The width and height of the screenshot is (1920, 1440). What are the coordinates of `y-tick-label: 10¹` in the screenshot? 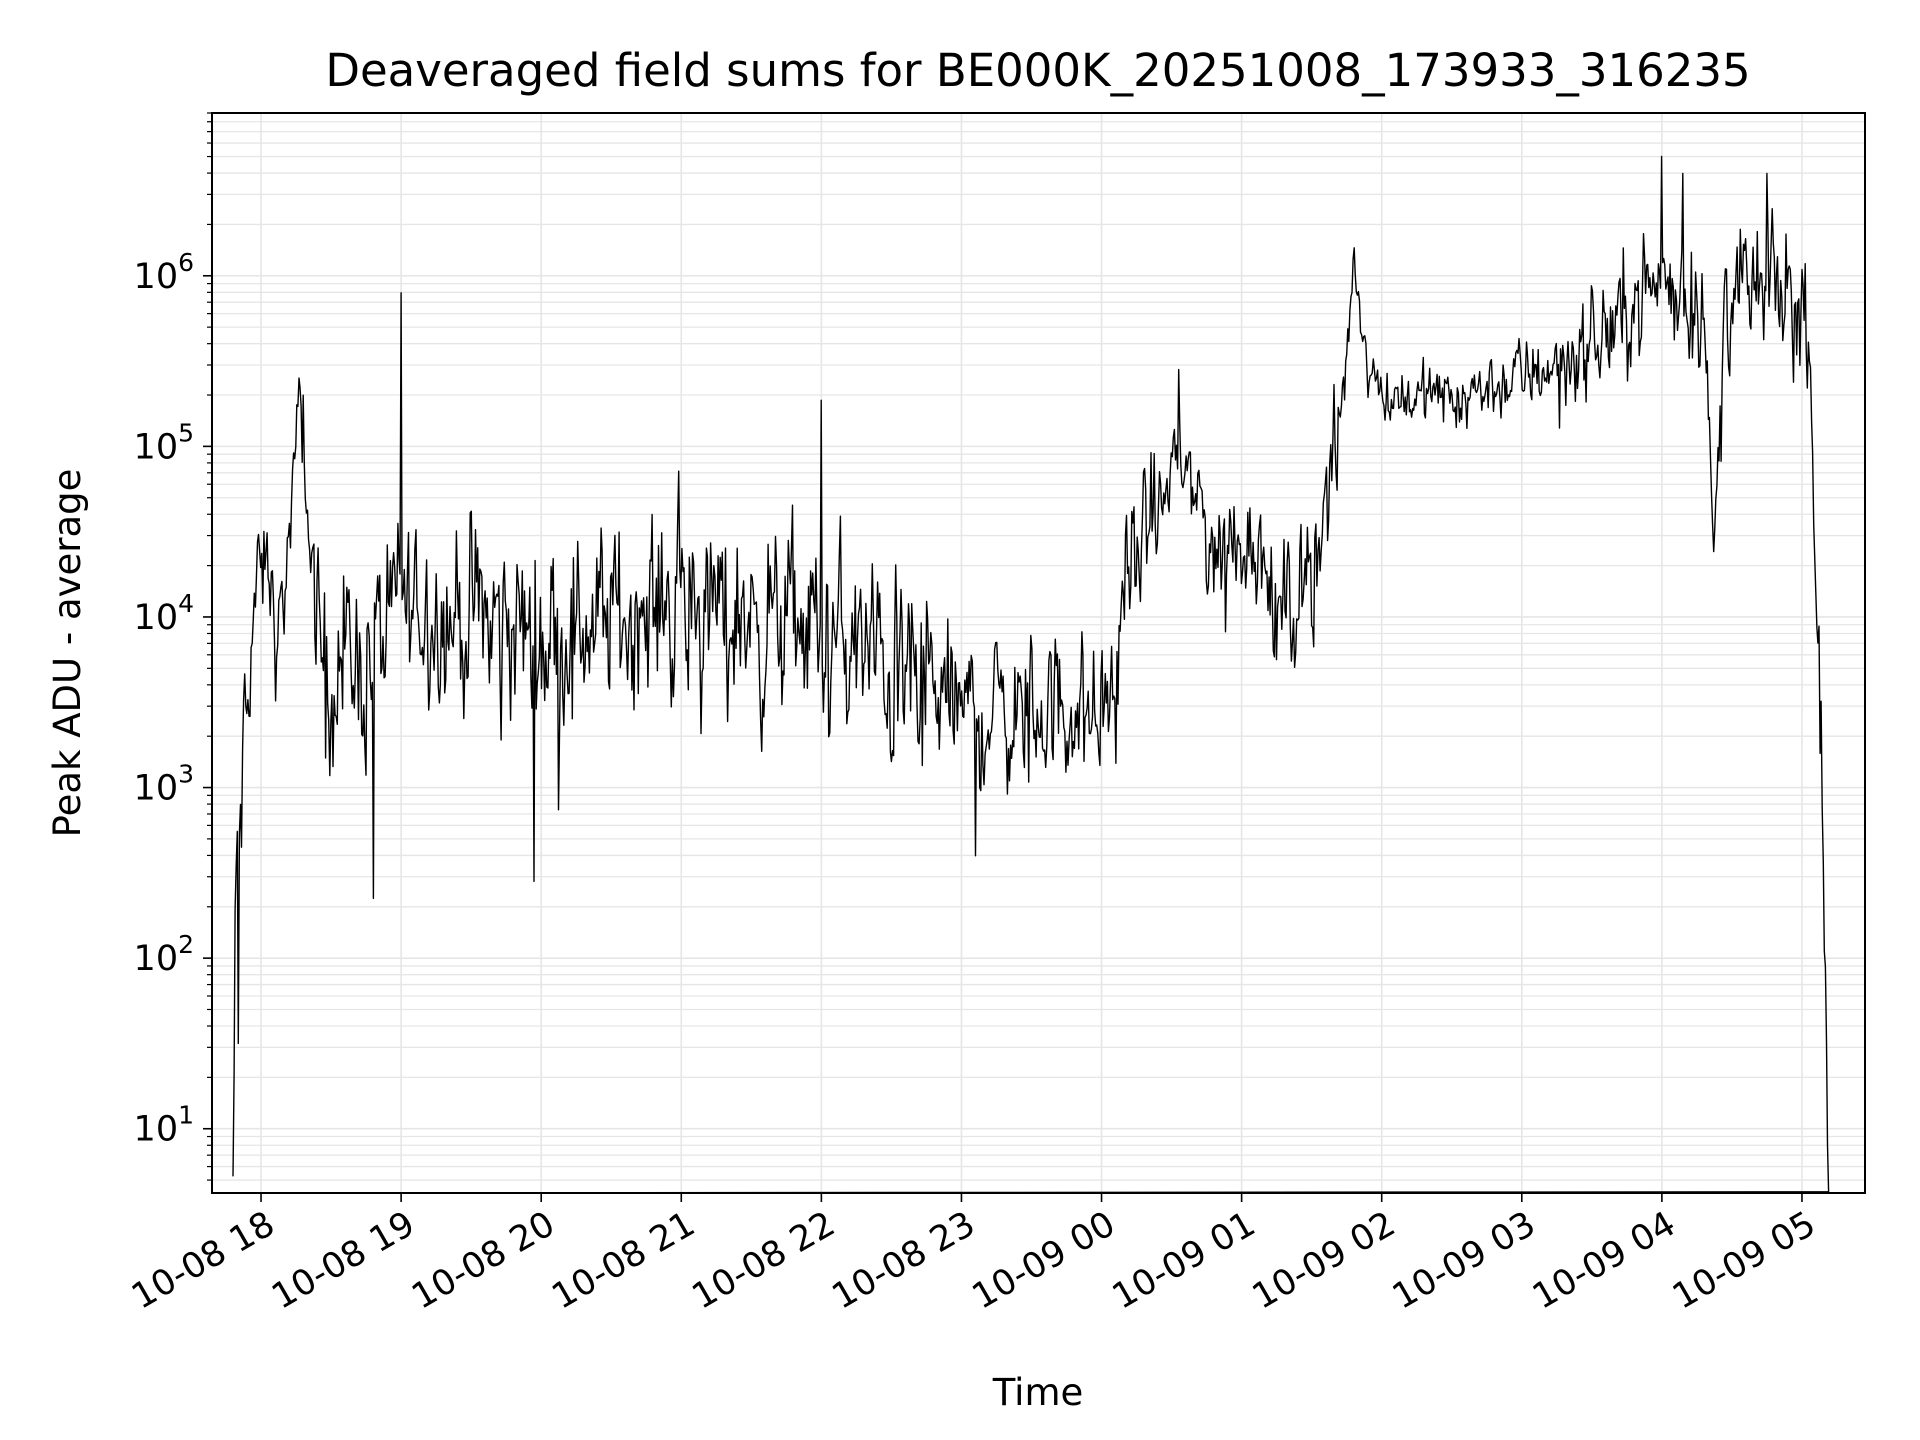 It's located at (164, 1125).